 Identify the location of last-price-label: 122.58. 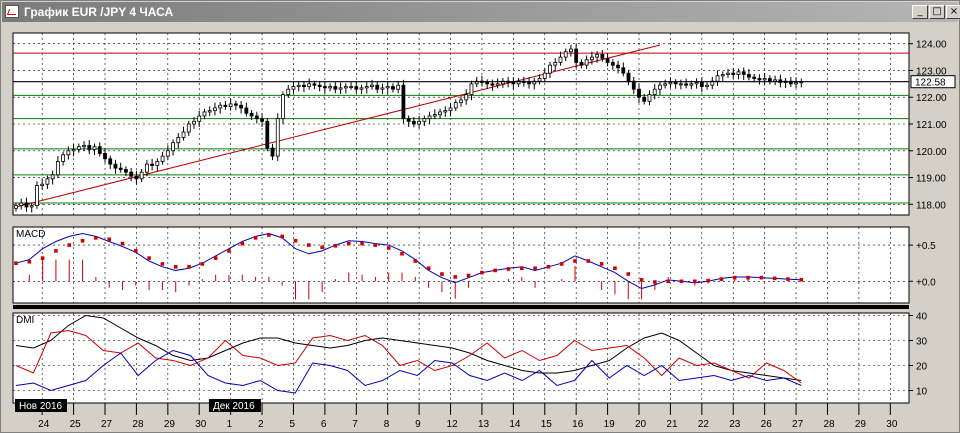
(930, 83).